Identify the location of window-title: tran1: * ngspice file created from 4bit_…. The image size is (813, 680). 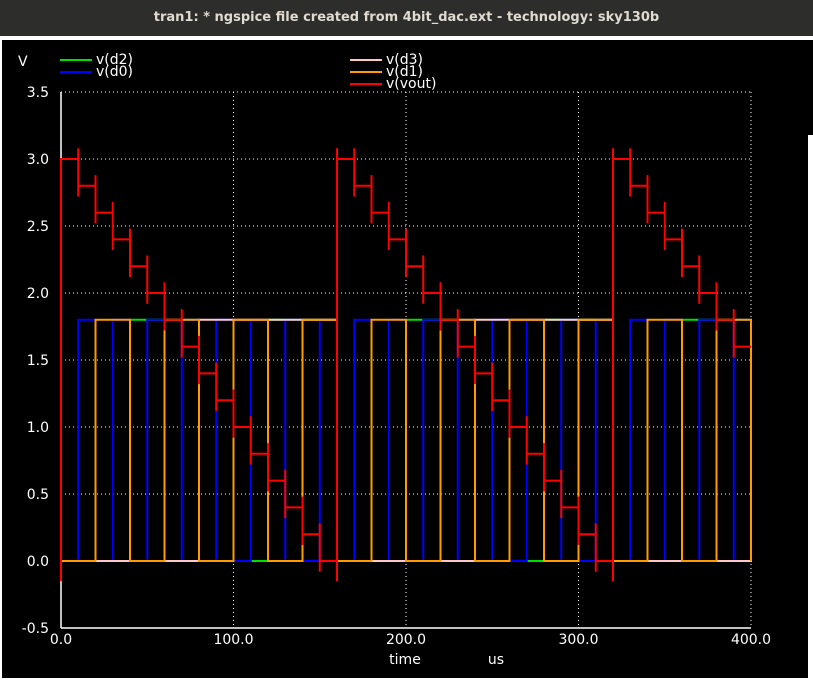
(406, 17).